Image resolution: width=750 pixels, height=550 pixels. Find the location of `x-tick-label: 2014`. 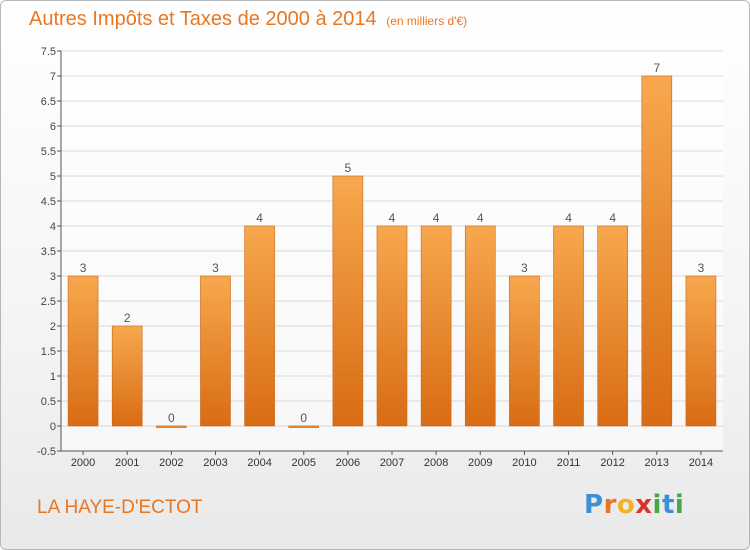

x-tick-label: 2014 is located at coordinates (701, 463).